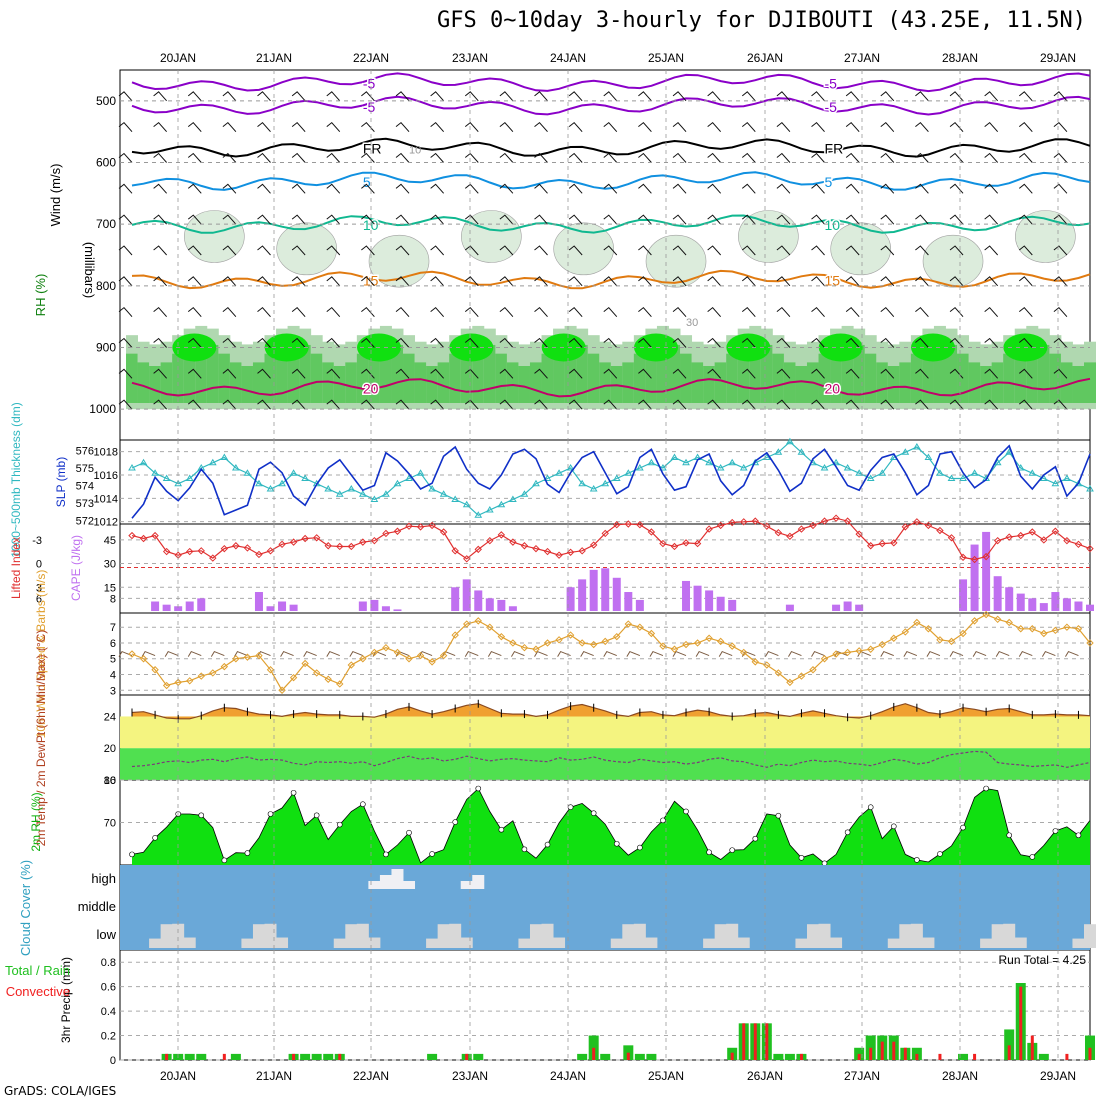  I want to click on ua-axis-label-wind: Wind (m/s), so click(55, 195).